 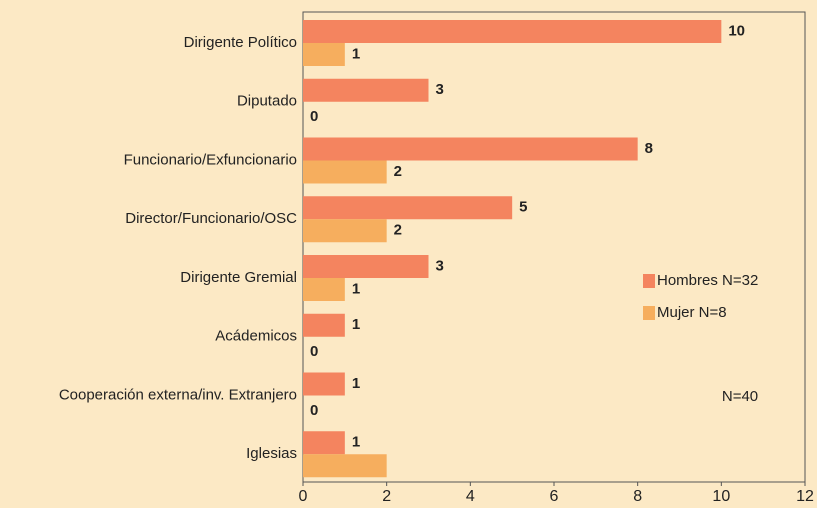 What do you see at coordinates (210, 159) in the screenshot?
I see `y-tick-label: Funcionario/Exfuncionario` at bounding box center [210, 159].